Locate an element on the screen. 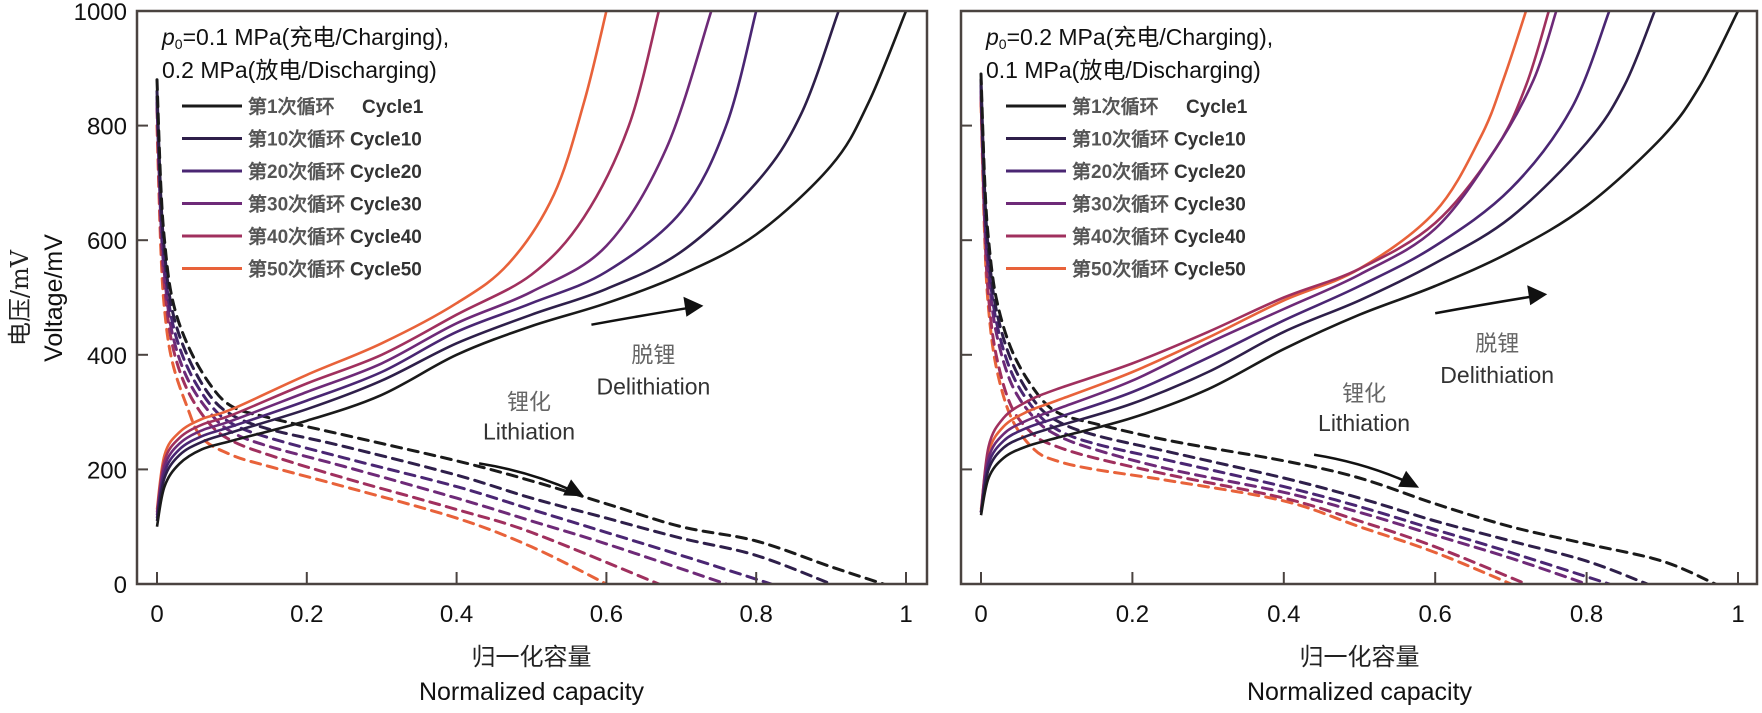  y-tick-label: 0 is located at coordinates (120, 585).